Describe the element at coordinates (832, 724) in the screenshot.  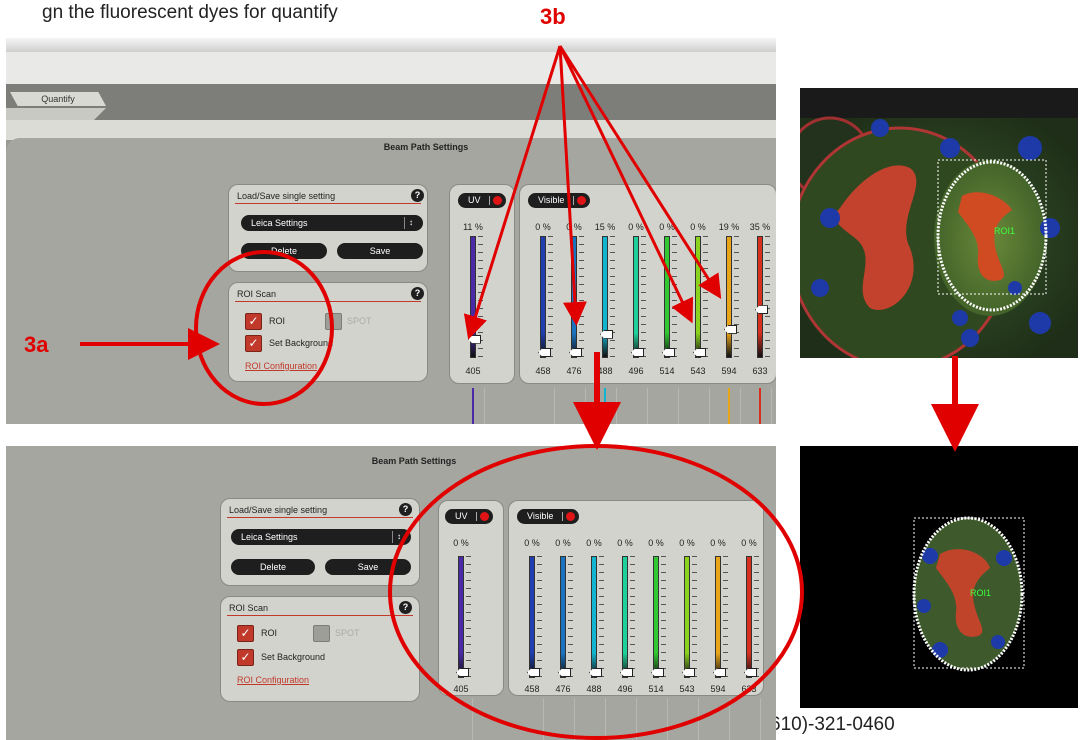
I see `phone-number: 610)-321-0460` at that location.